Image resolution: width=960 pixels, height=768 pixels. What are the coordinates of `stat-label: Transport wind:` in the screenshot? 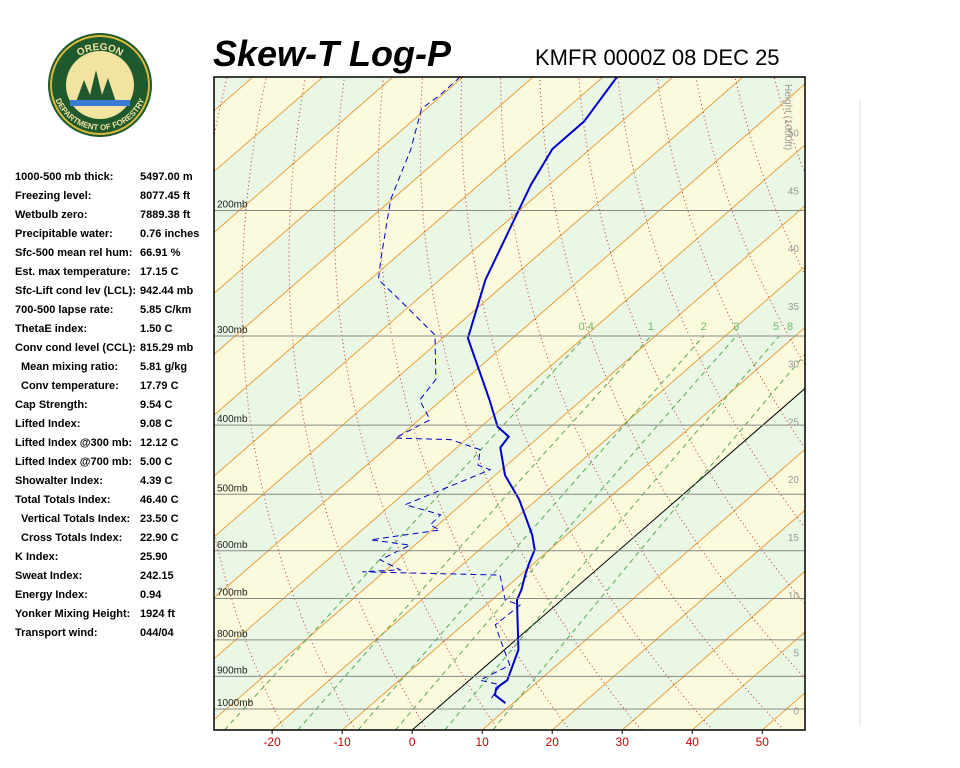 It's located at (56, 633).